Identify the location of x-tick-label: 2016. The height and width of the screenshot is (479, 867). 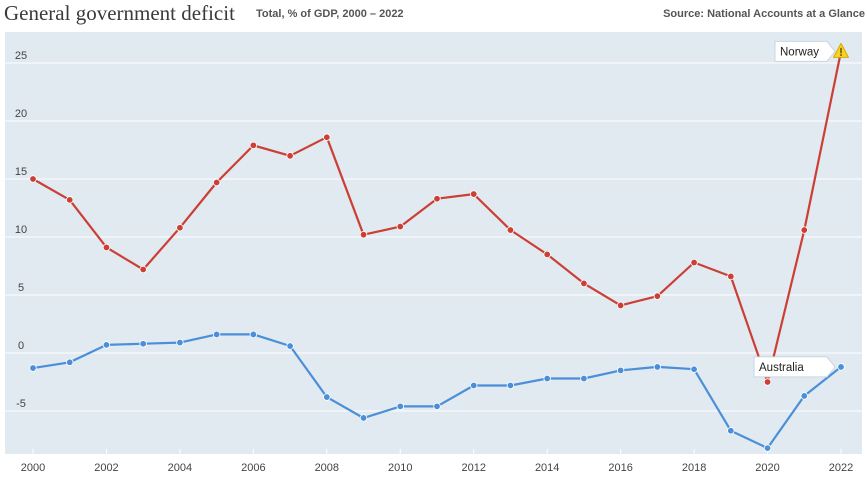
(620, 468).